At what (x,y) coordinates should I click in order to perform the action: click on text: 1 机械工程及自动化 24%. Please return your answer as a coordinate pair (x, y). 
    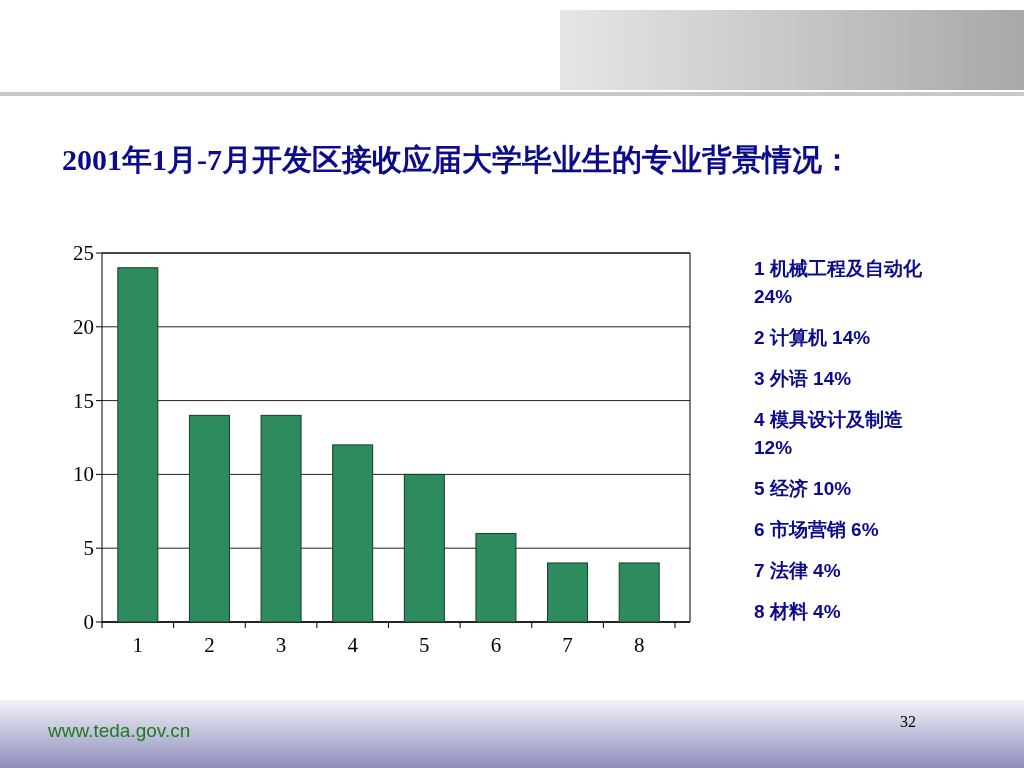
    Looking at the image, I should click on (838, 283).